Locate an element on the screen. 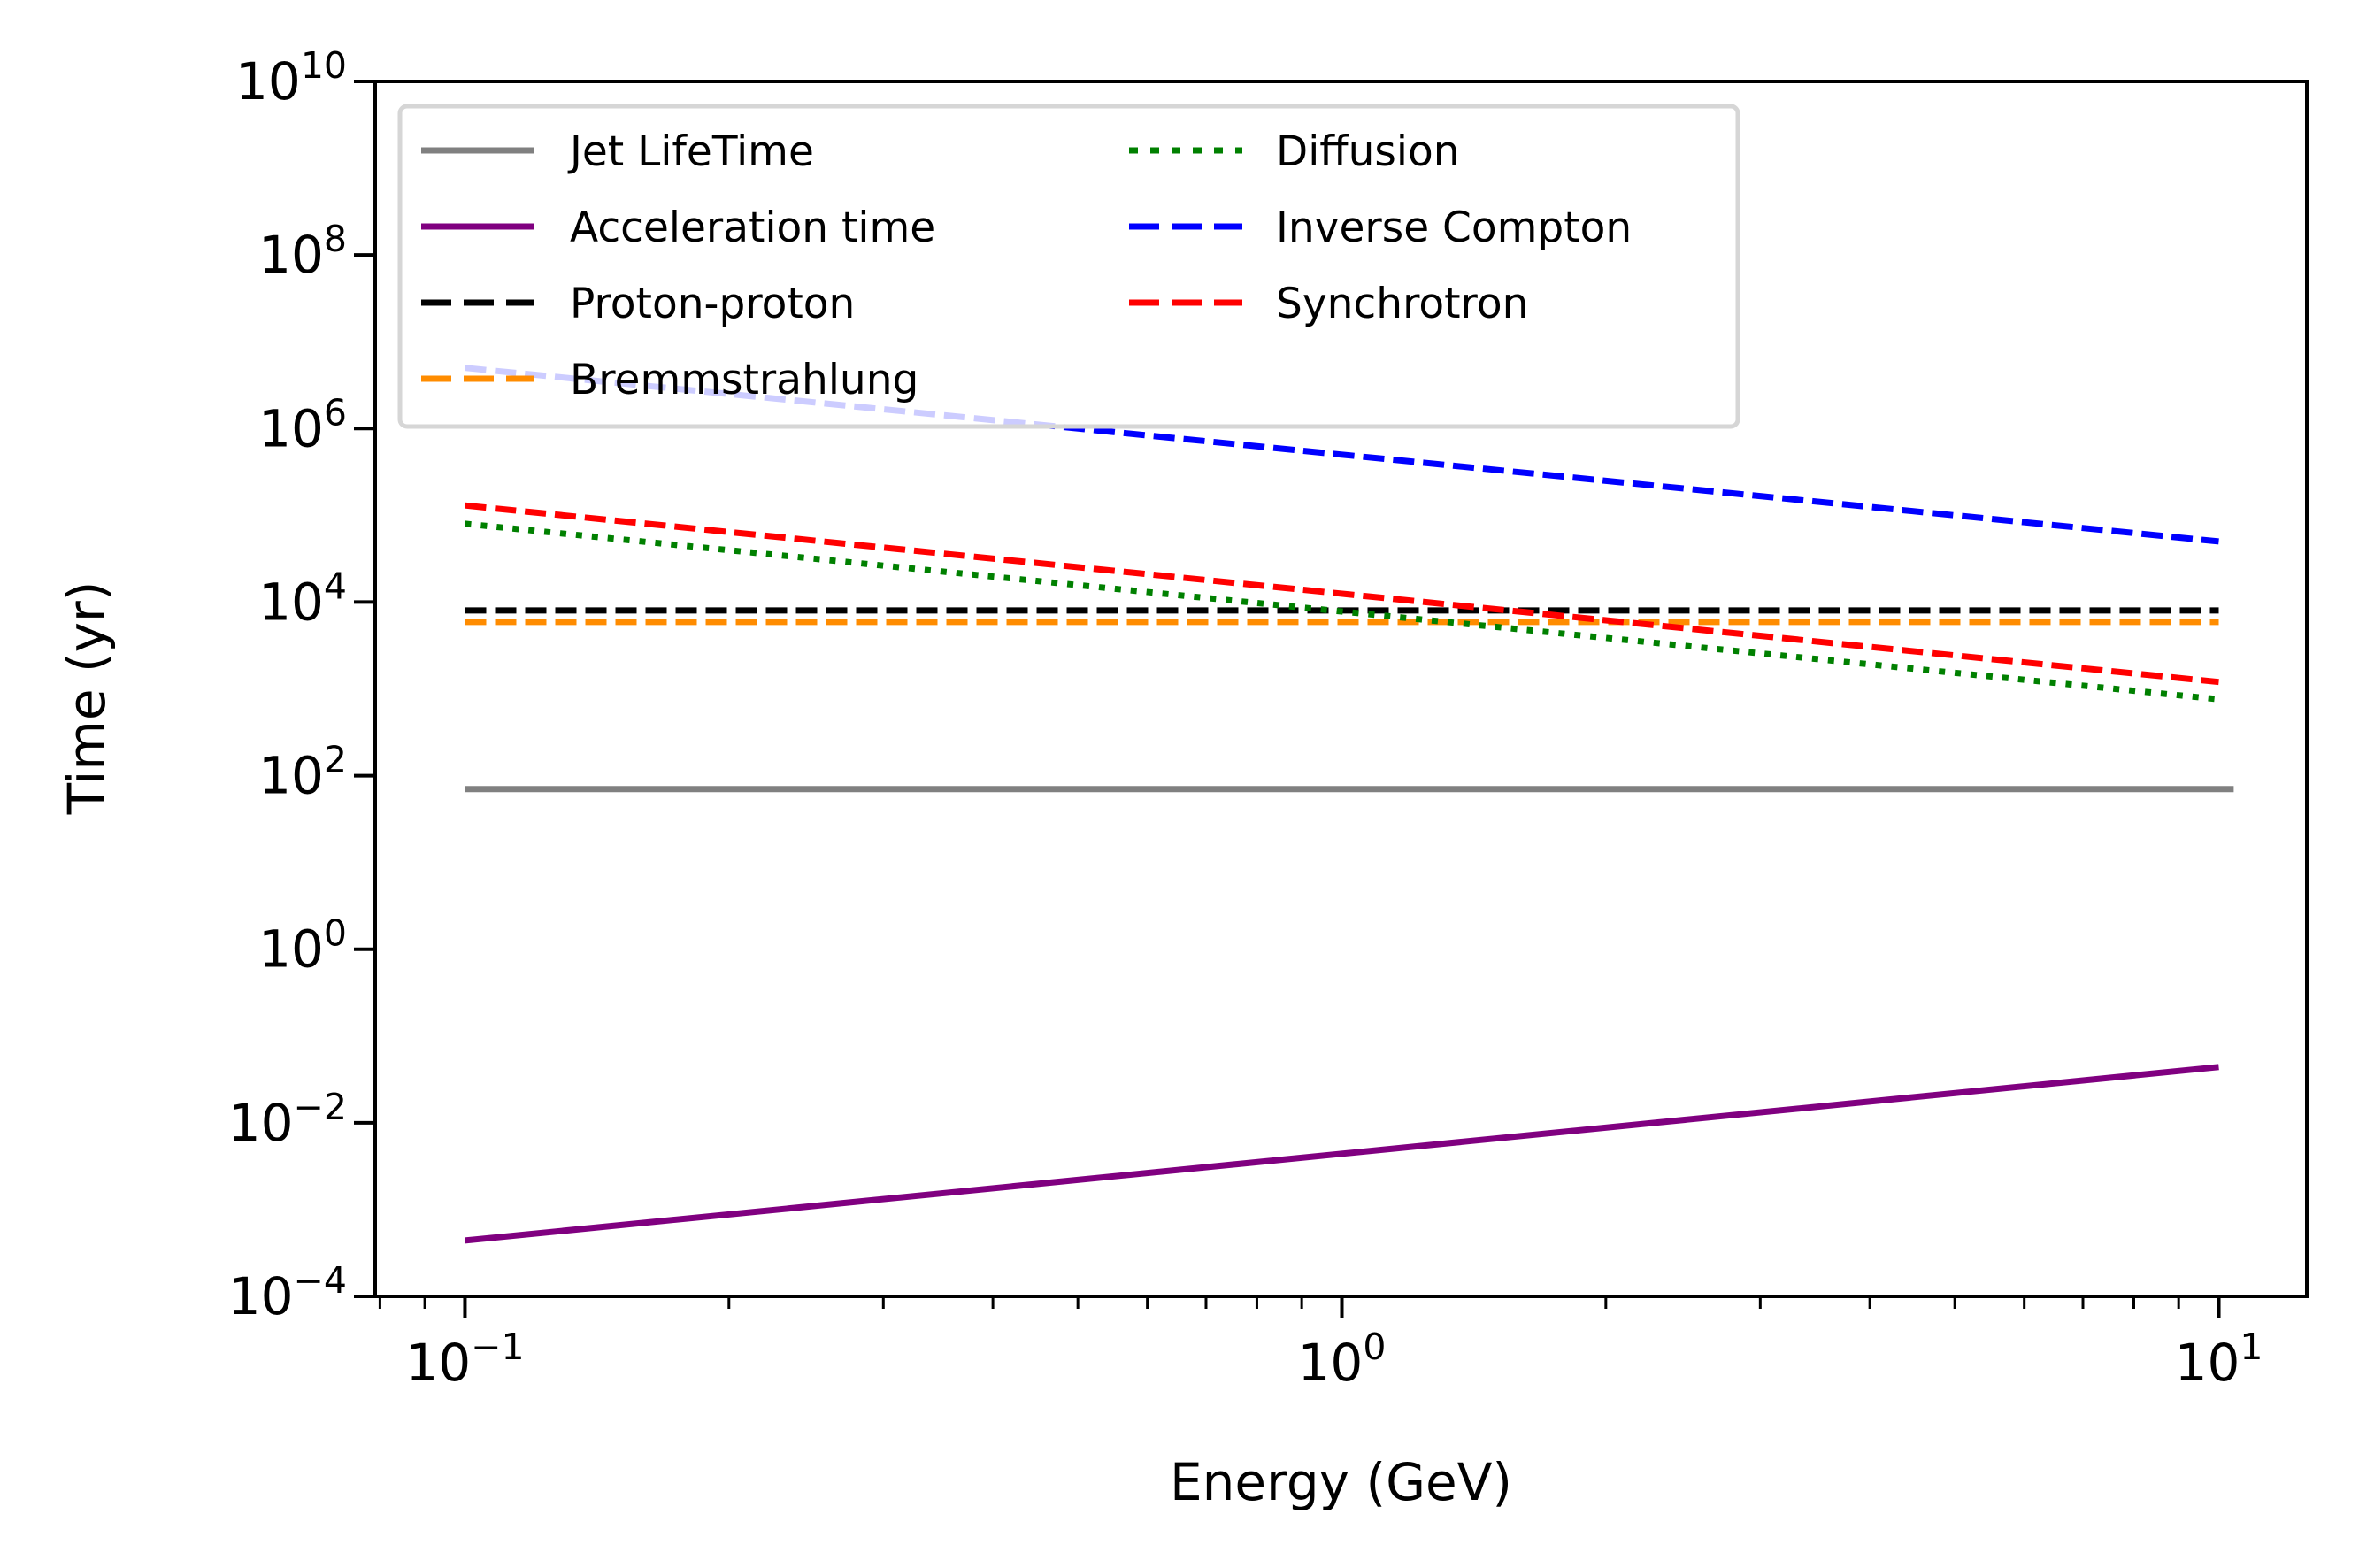  x-tick-label: 10¹ is located at coordinates (2219, 1359).